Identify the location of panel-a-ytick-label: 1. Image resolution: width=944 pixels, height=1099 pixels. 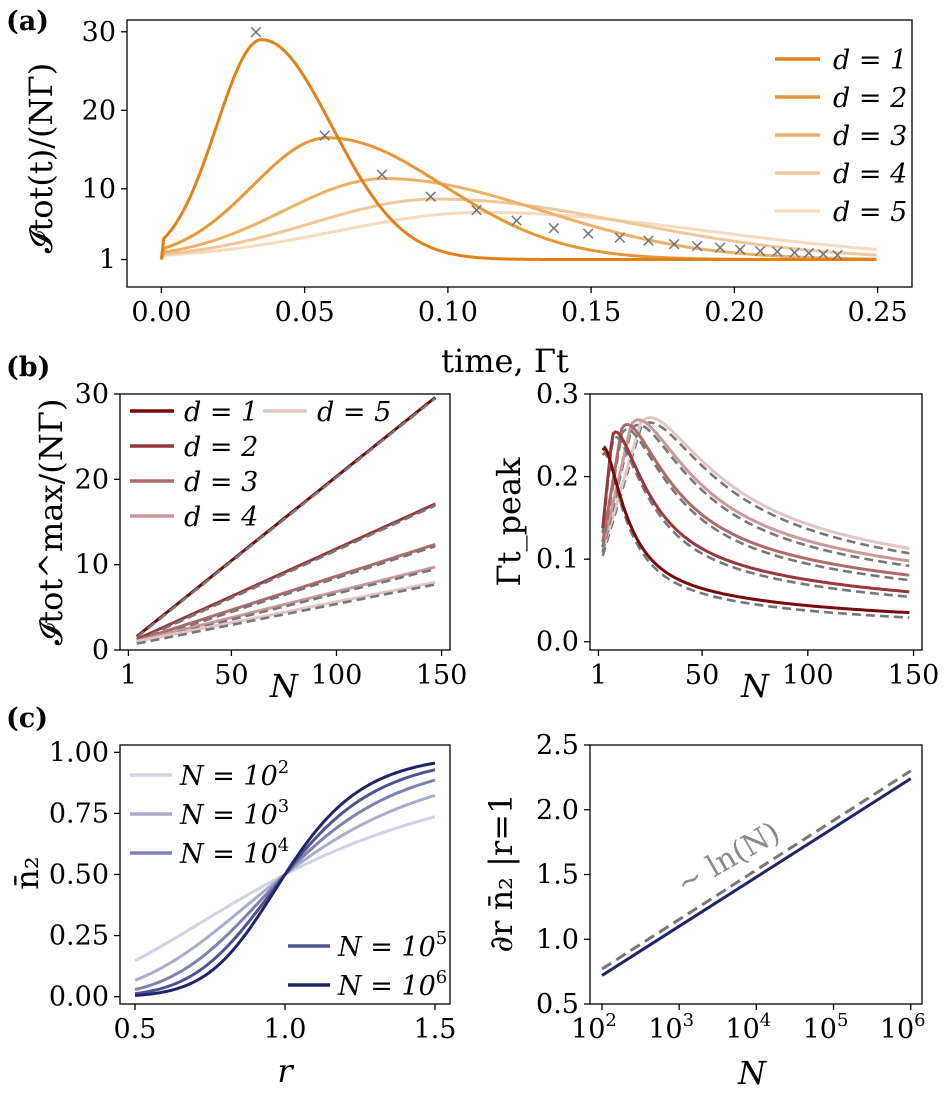
(107, 260).